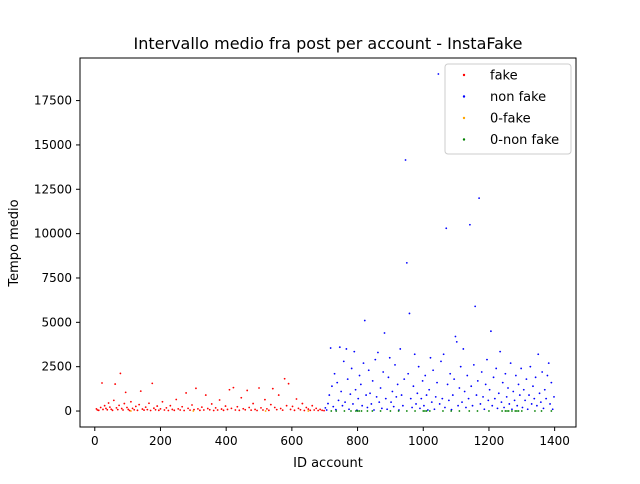 The width and height of the screenshot is (640, 484). What do you see at coordinates (357, 441) in the screenshot?
I see `x-tick-label: 800` at bounding box center [357, 441].